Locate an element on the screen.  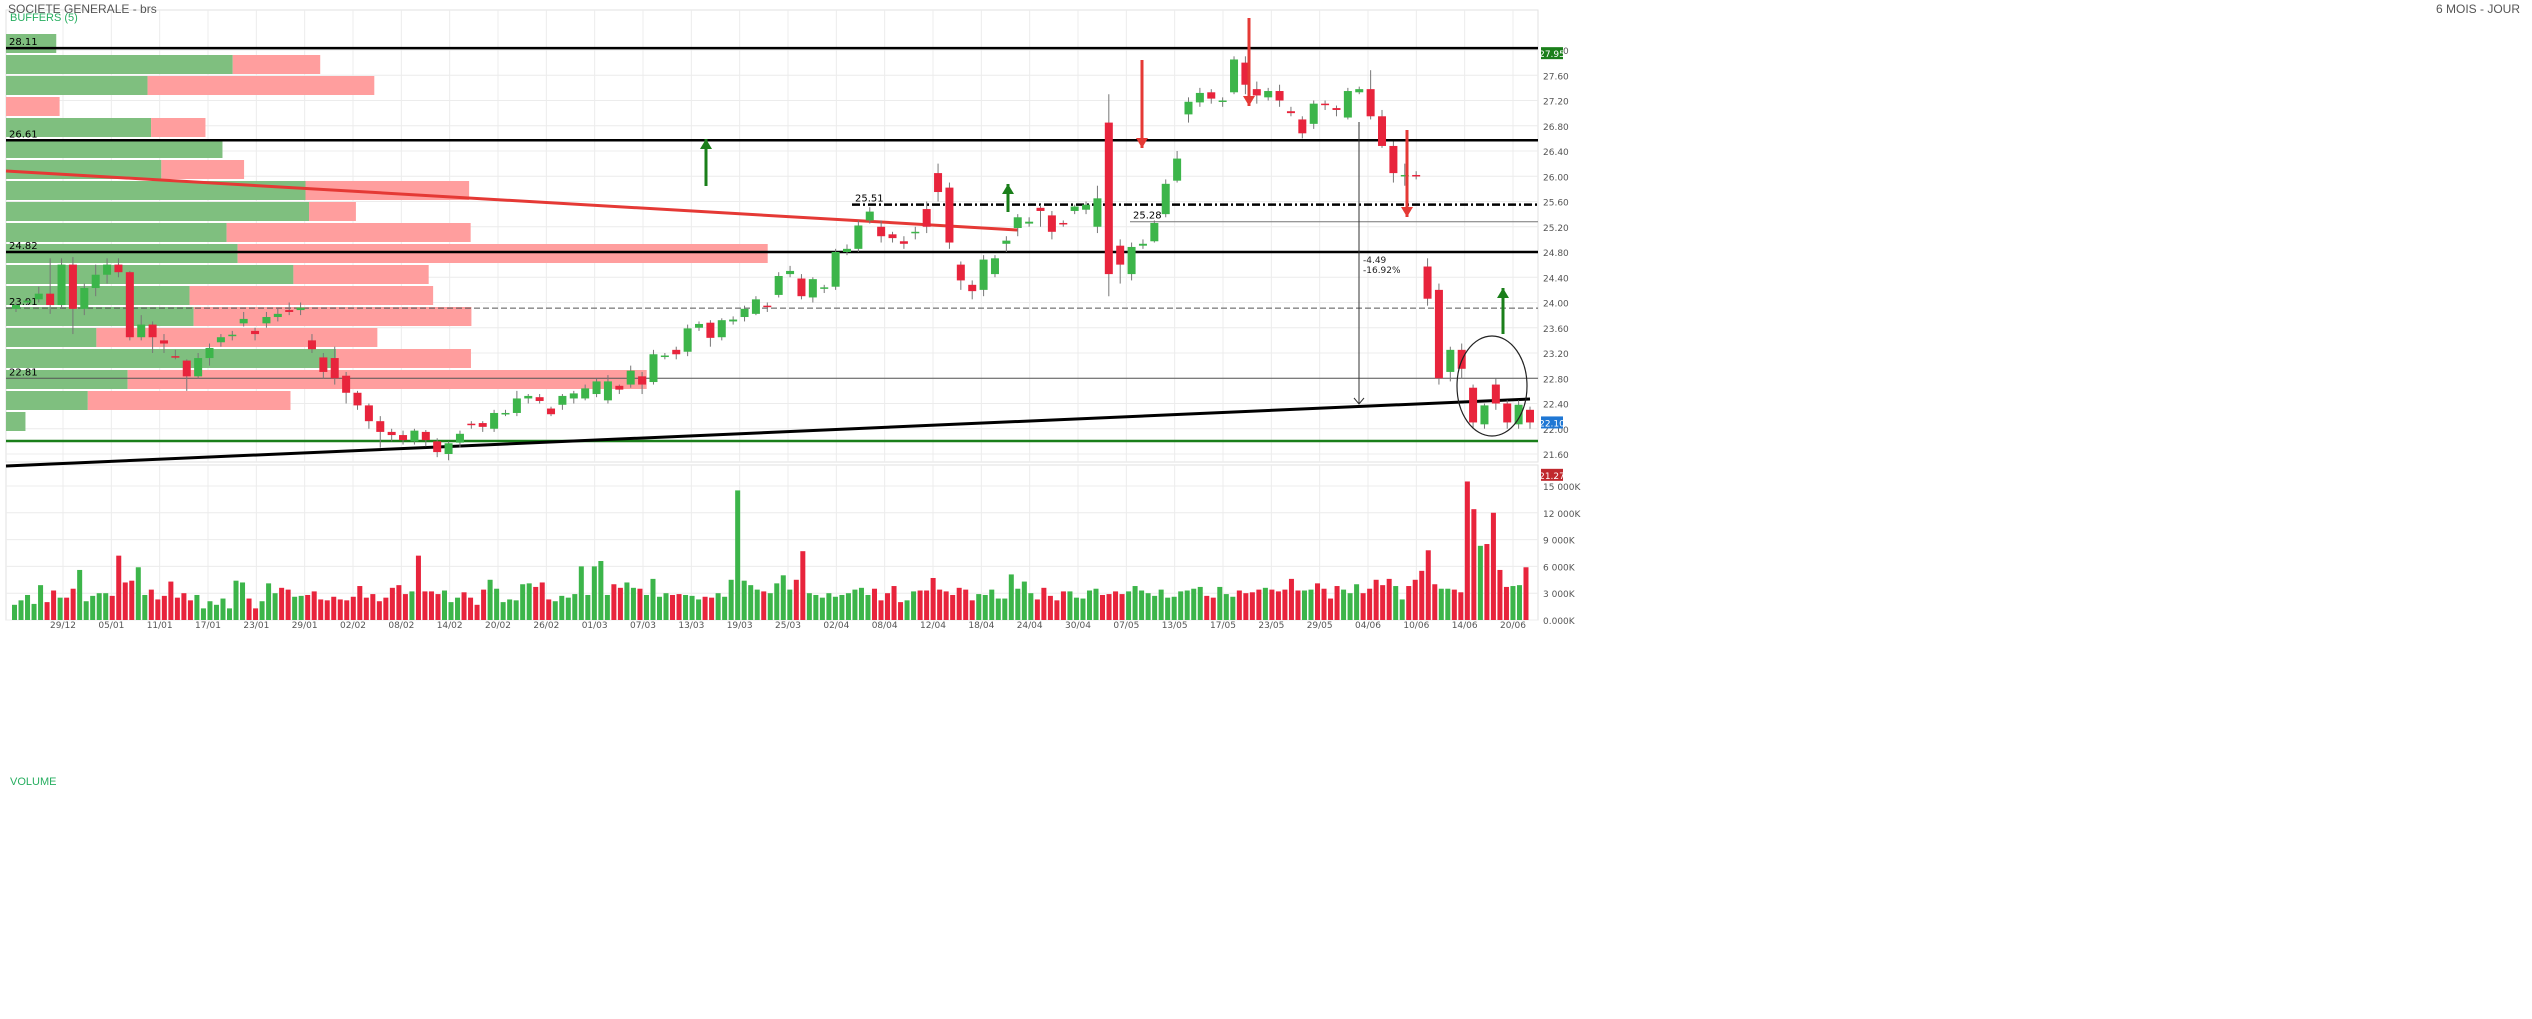
x-tick-label: 29/05 is located at coordinates (1320, 626).